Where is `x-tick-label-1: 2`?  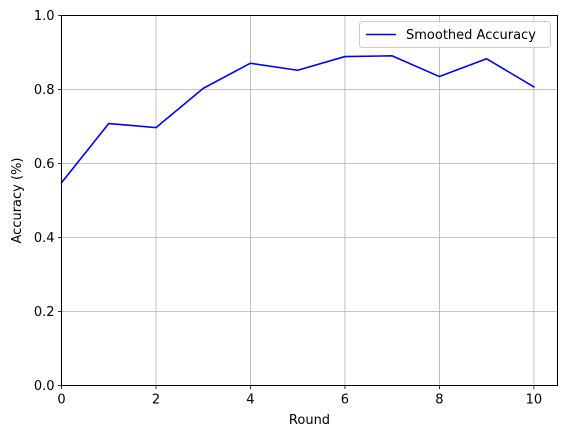
x-tick-label-1: 2 is located at coordinates (156, 400).